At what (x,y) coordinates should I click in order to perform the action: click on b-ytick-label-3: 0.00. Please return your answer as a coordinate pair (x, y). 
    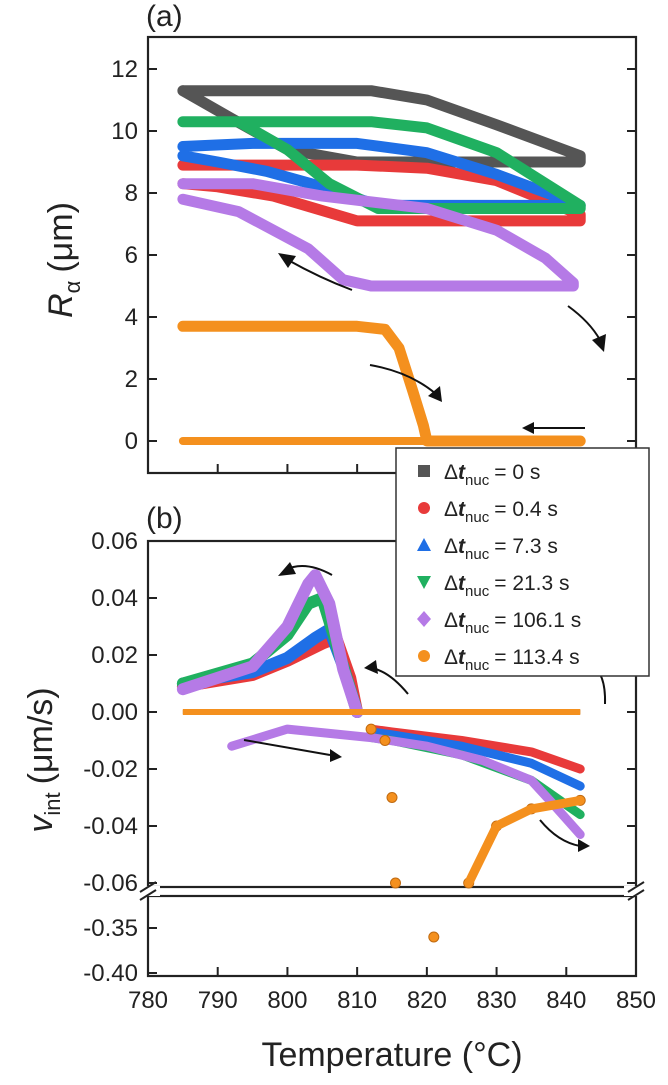
    Looking at the image, I should click on (114, 712).